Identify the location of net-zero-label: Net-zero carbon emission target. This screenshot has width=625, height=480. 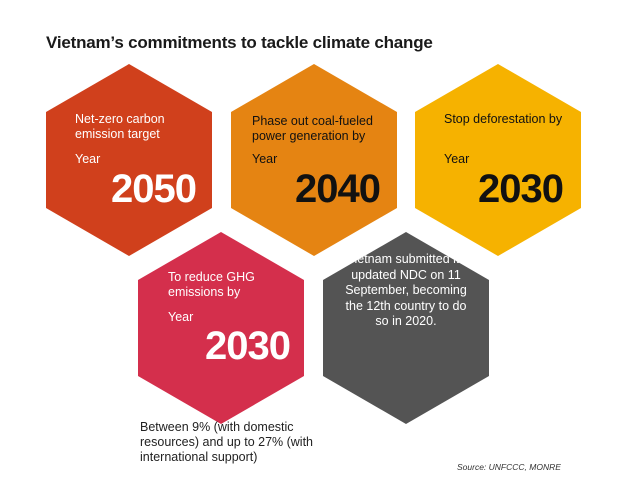
(120, 126).